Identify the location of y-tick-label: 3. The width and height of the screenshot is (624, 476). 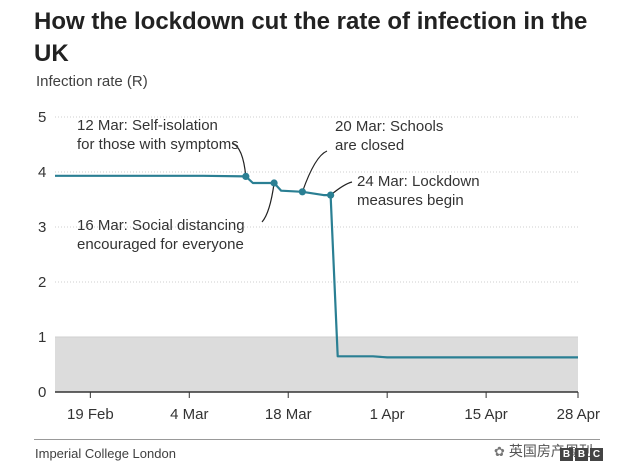
(42, 227).